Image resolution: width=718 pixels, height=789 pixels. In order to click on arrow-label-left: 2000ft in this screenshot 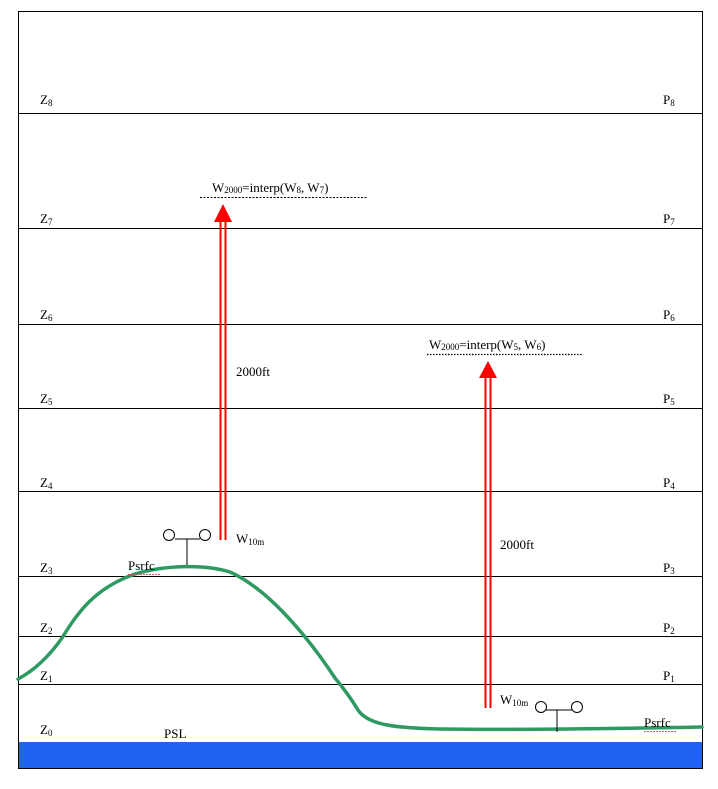, I will do `click(253, 371)`.